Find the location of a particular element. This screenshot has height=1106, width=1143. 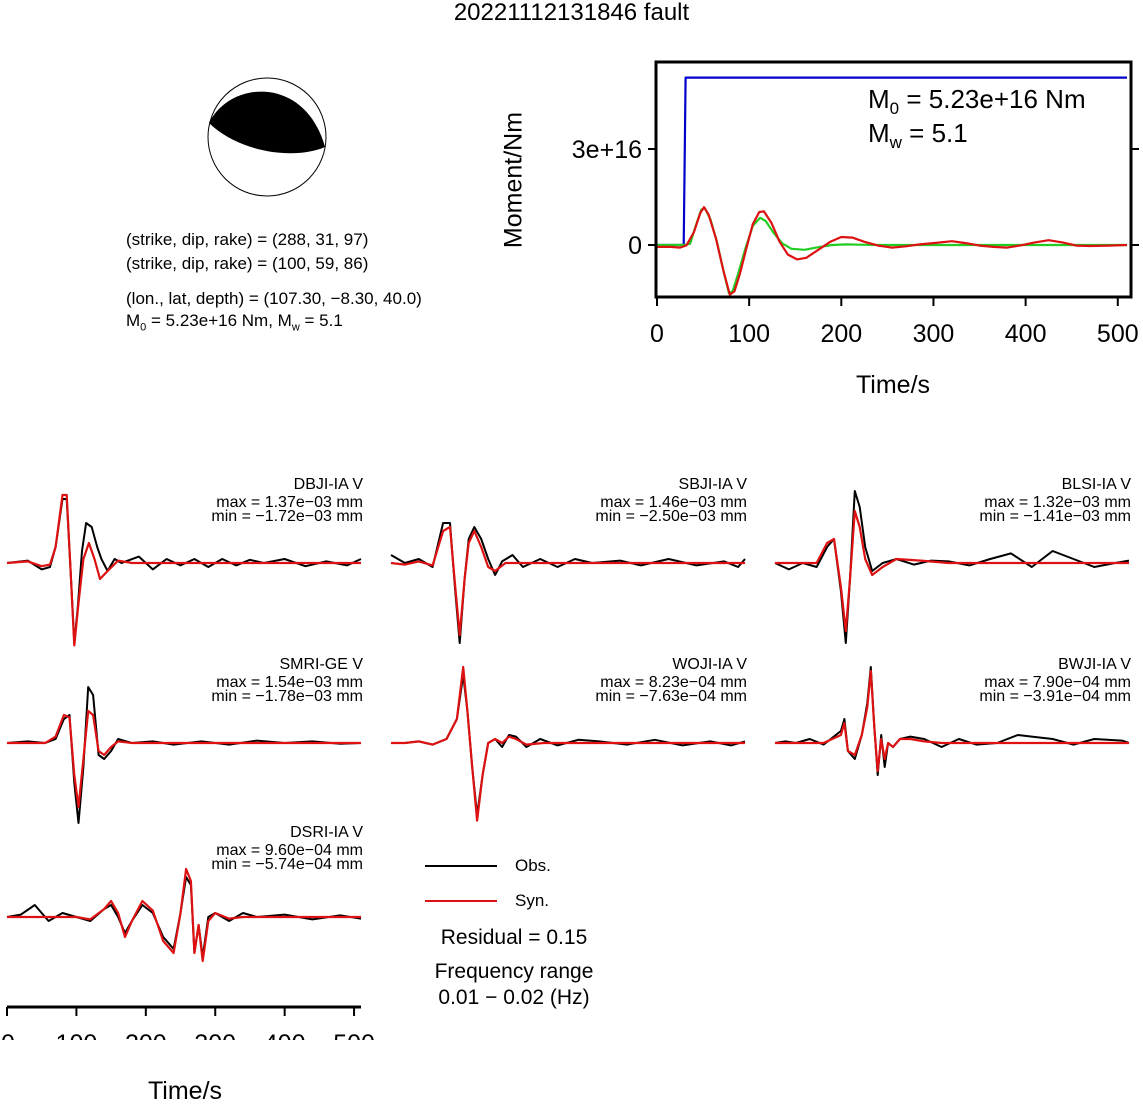

beachball-diagram is located at coordinates (267, 137).